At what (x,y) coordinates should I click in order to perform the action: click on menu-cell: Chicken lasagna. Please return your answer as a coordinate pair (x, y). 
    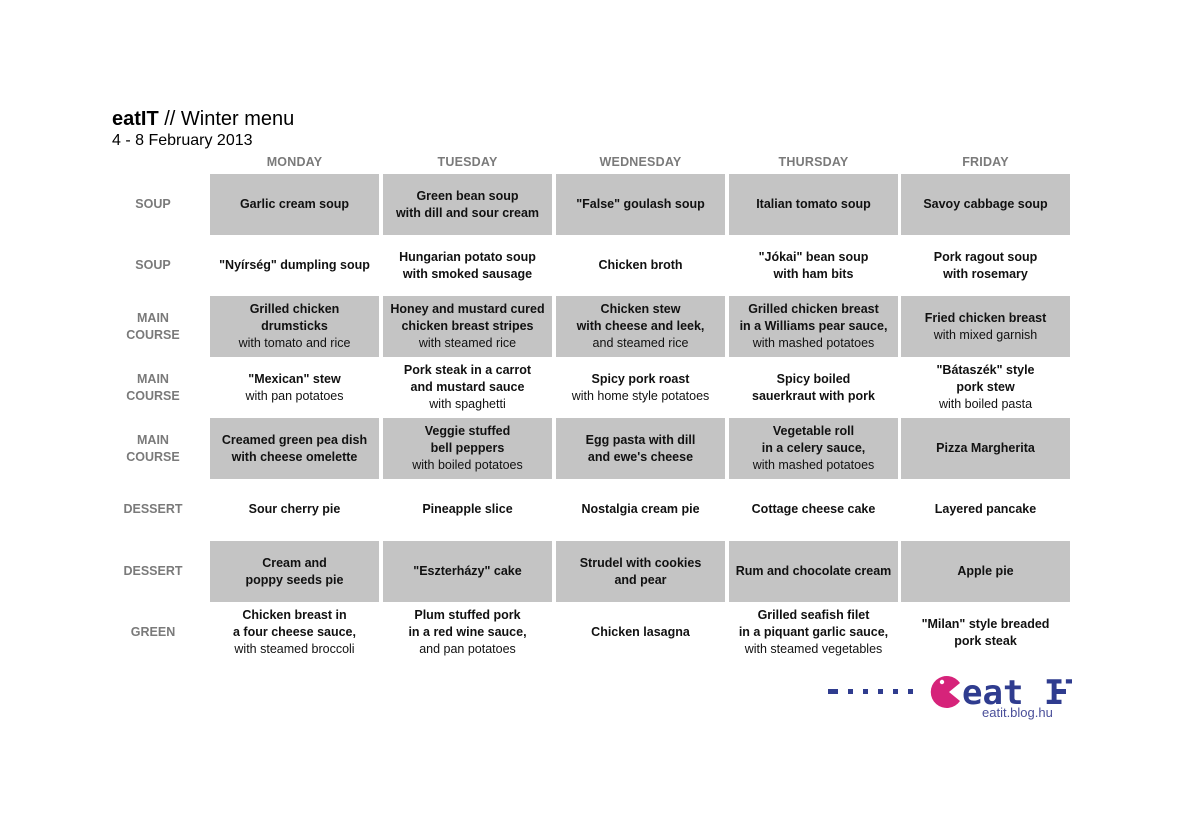
    Looking at the image, I should click on (640, 632).